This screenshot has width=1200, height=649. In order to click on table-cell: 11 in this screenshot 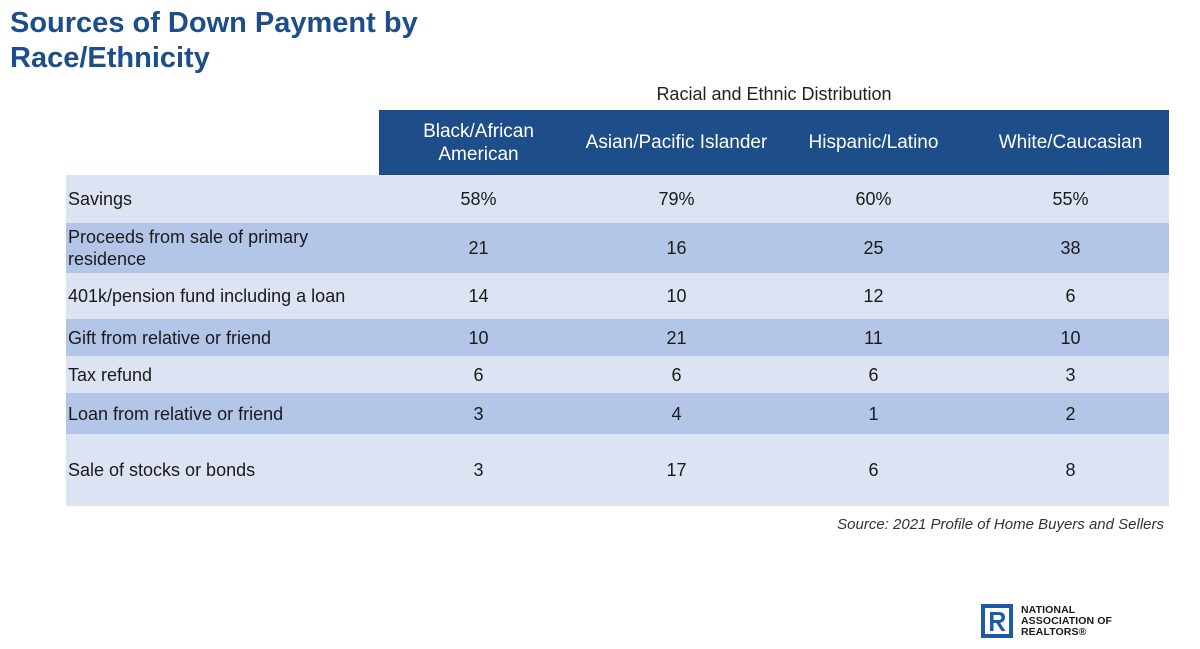, I will do `click(873, 337)`.